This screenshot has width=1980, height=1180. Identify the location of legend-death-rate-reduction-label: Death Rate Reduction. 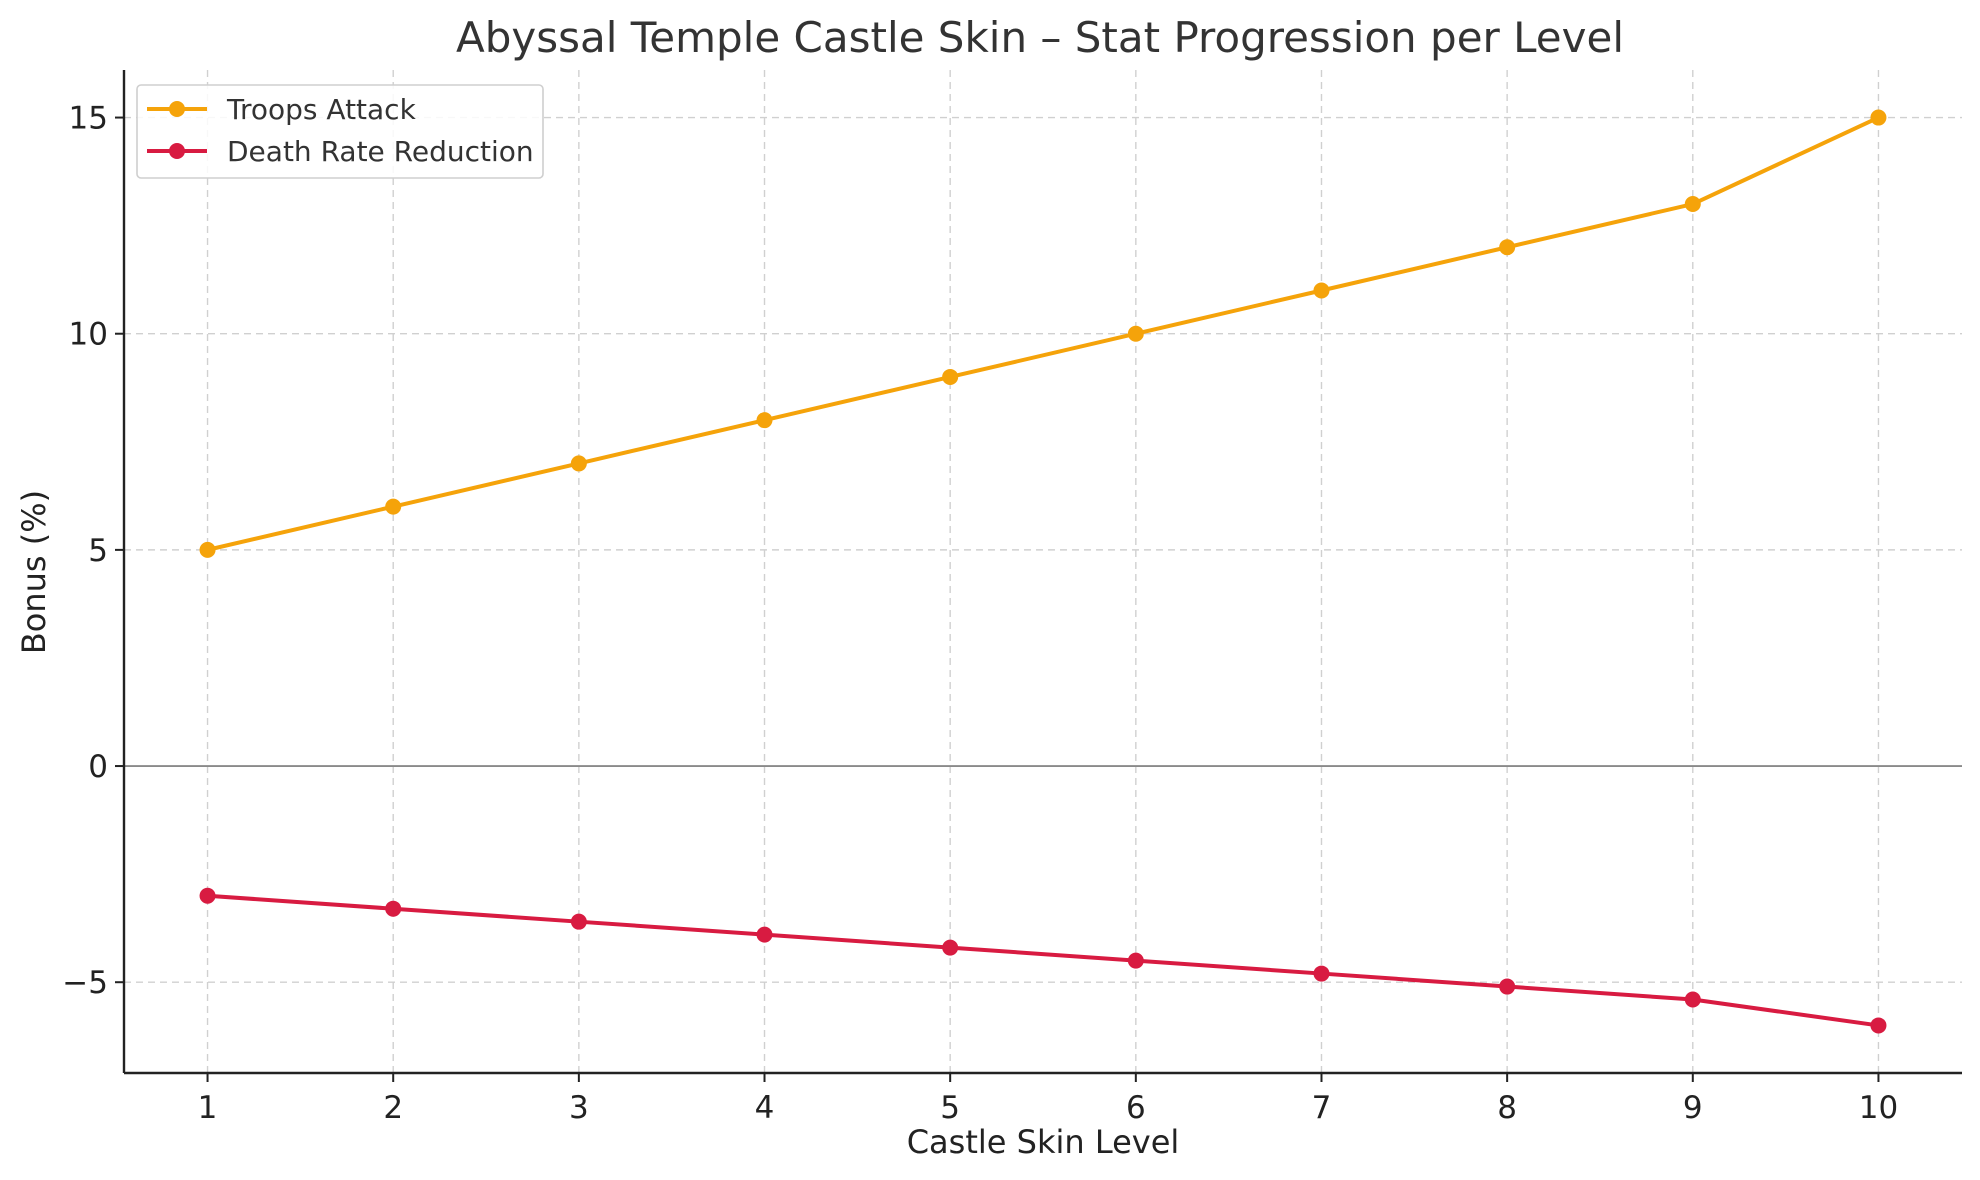
(380, 151).